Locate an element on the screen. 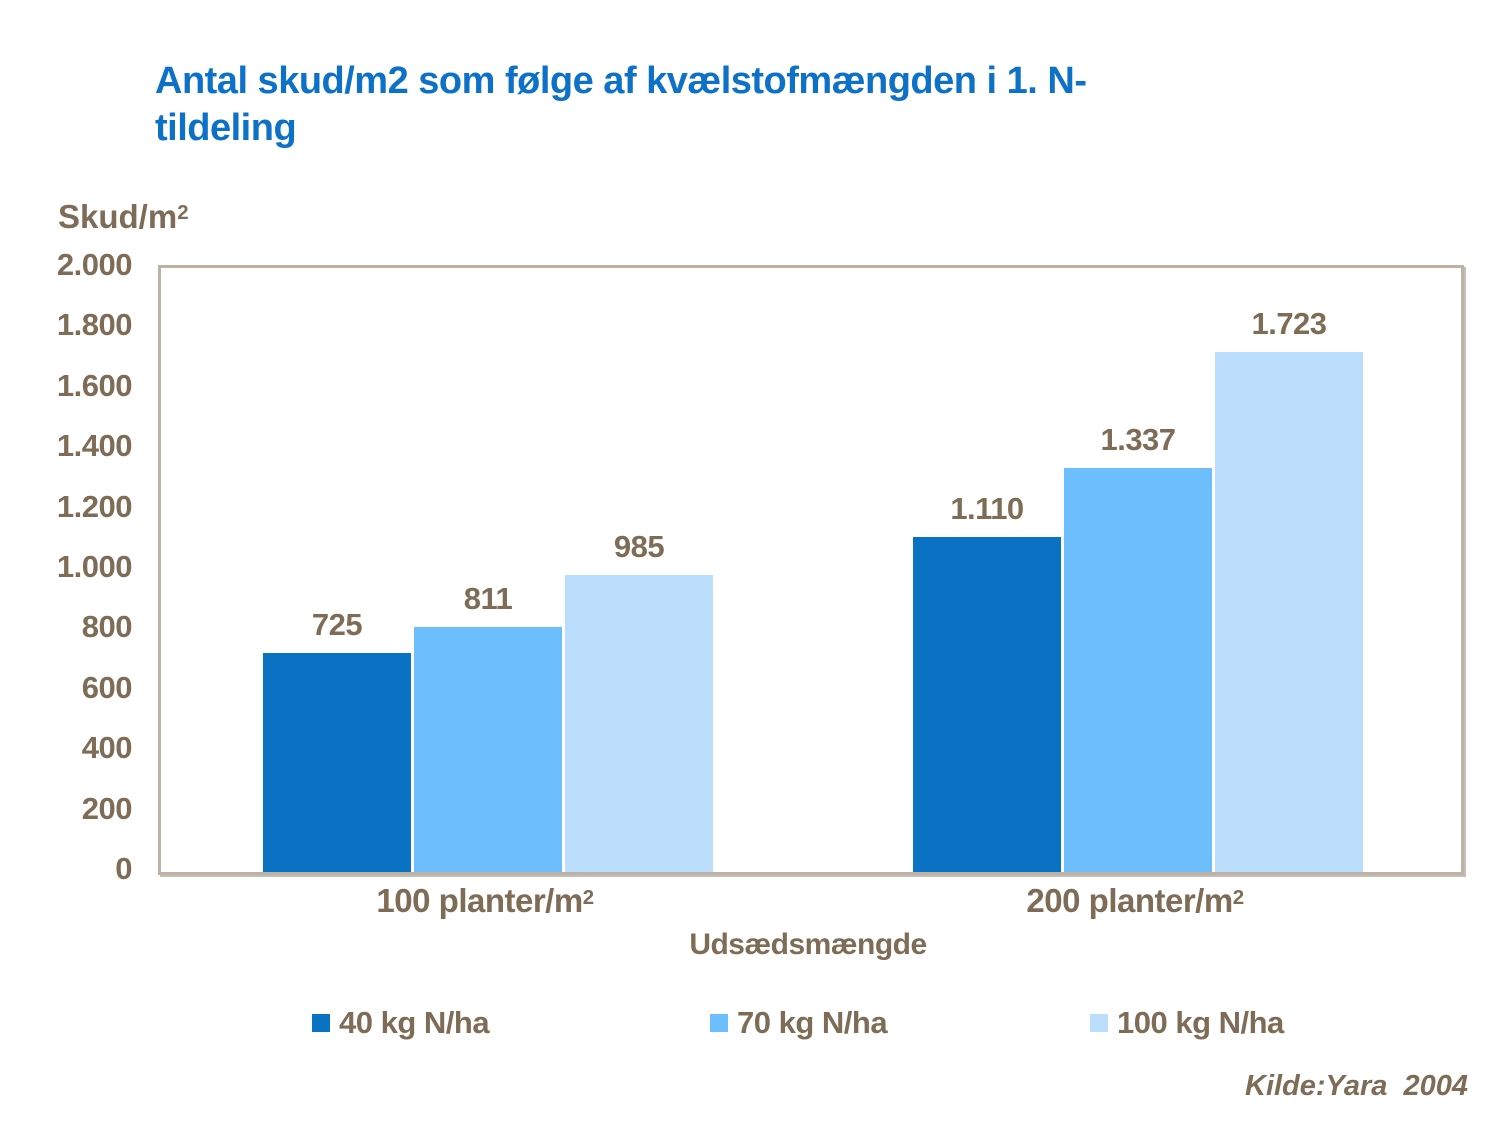 The height and width of the screenshot is (1124, 1500). chart-title-line2: tildeling is located at coordinates (226, 128).